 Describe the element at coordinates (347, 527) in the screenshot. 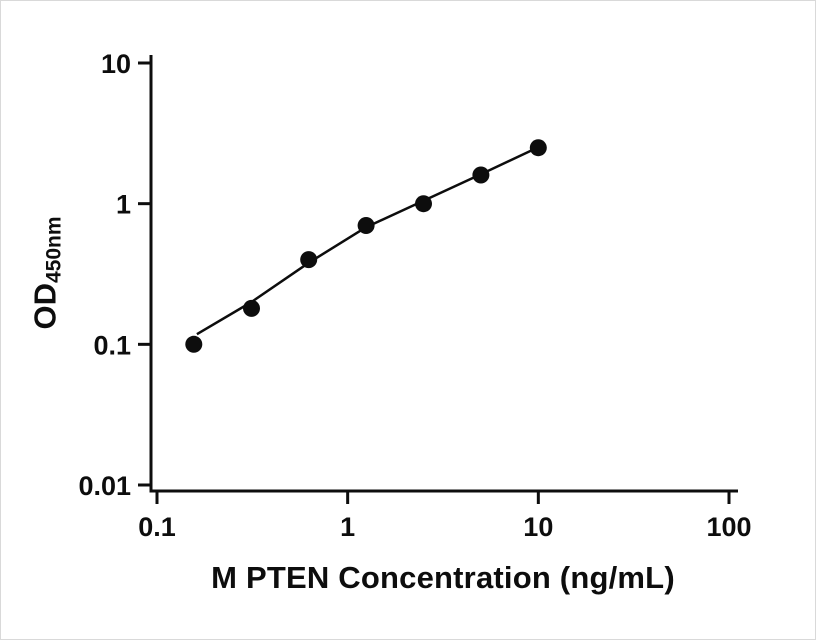

I see `x-tick-label: 1` at that location.